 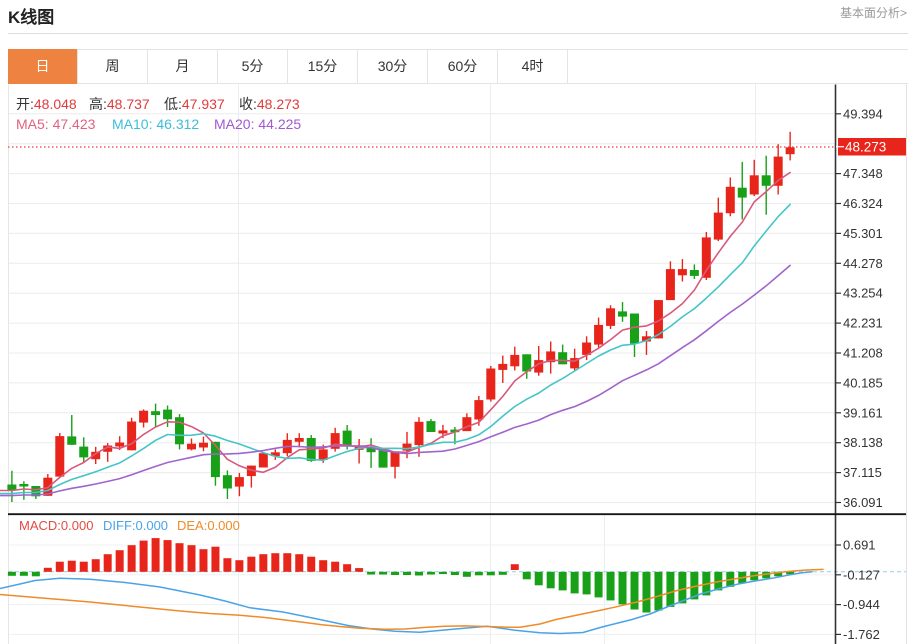 I want to click on svg-text: 41.208, so click(x=863, y=353).